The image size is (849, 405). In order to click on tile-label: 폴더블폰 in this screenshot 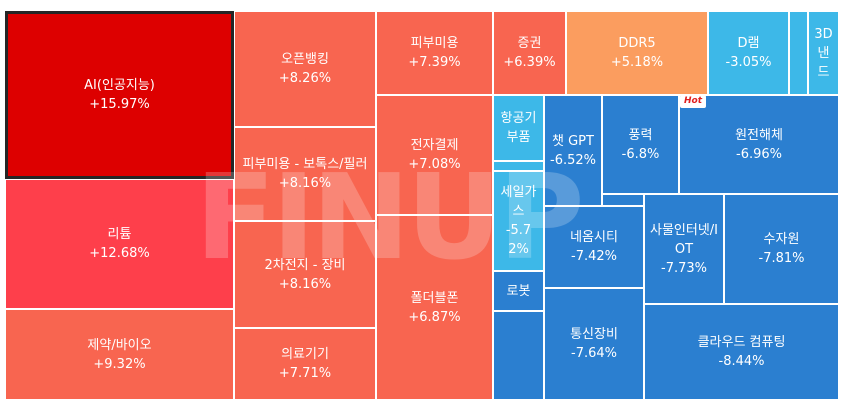, I will do `click(434, 298)`.